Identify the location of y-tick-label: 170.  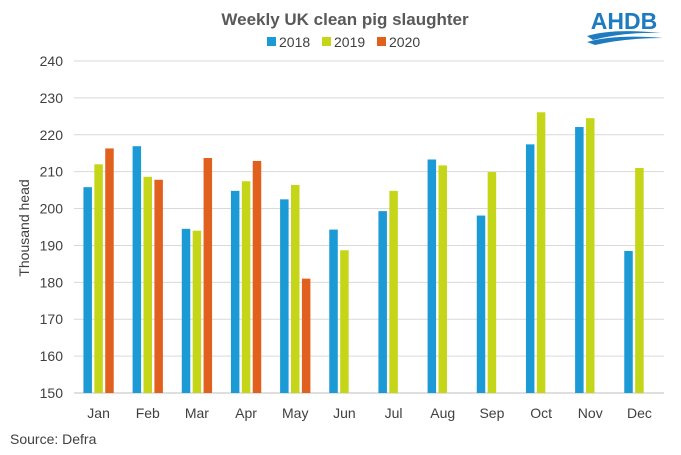
(52, 319).